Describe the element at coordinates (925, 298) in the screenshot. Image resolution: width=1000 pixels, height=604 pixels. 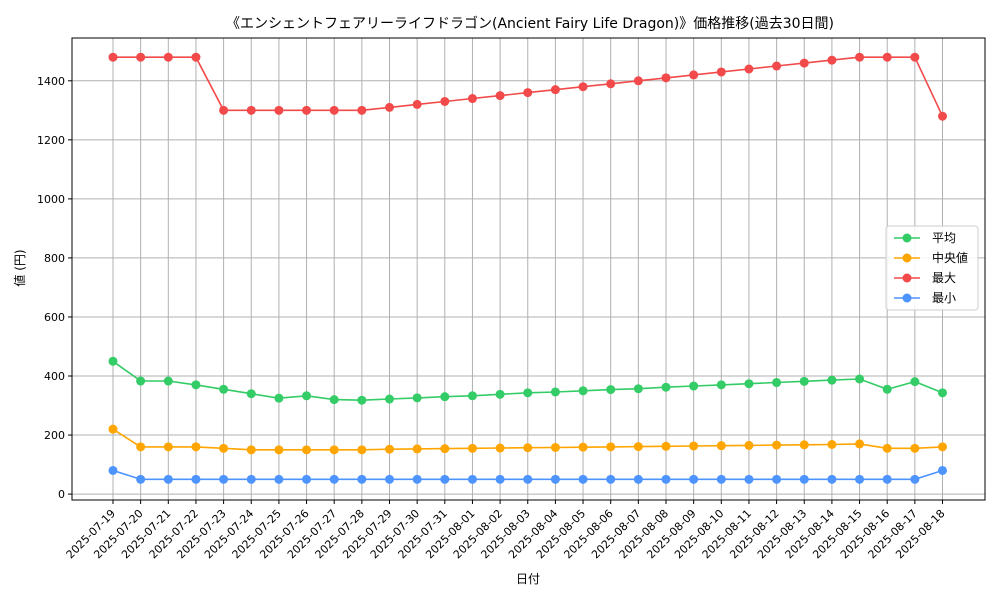
I see `legend-item: 最小` at that location.